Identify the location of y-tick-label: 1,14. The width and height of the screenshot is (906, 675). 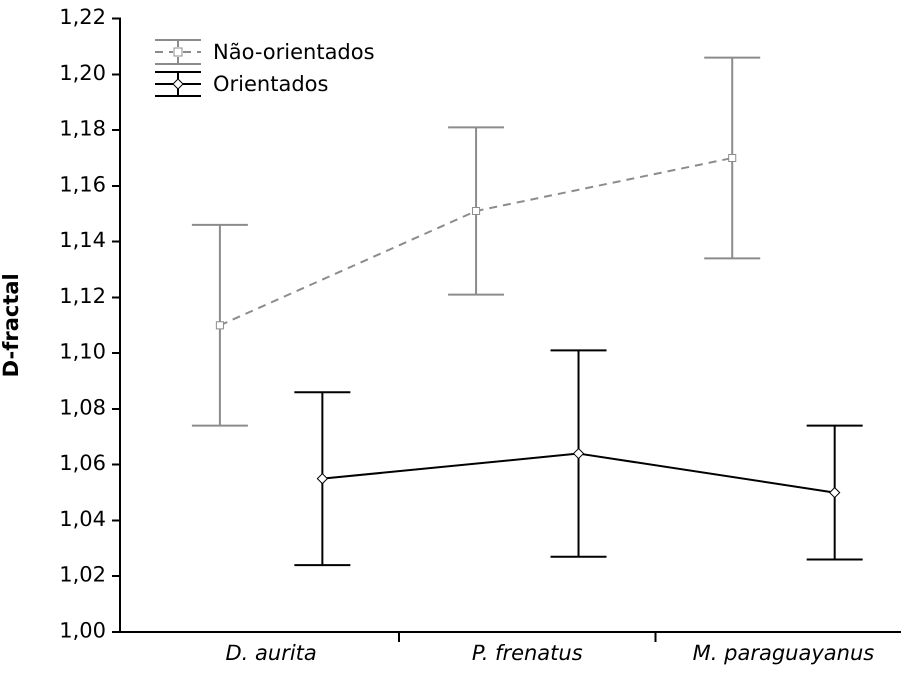
(82, 240).